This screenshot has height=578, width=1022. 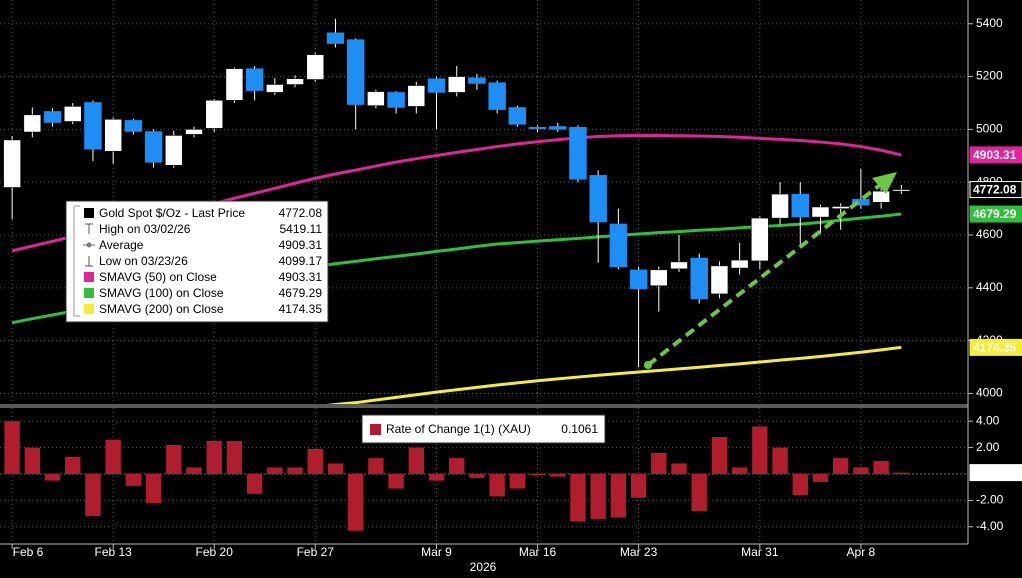 I want to click on legend-value: 4679.29, so click(x=301, y=293).